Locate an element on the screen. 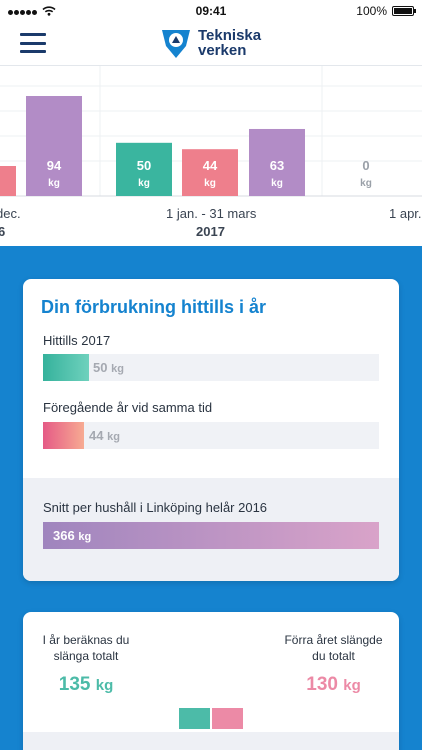 This screenshot has width=422, height=750. chart-bar: 63 kg is located at coordinates (277, 162).